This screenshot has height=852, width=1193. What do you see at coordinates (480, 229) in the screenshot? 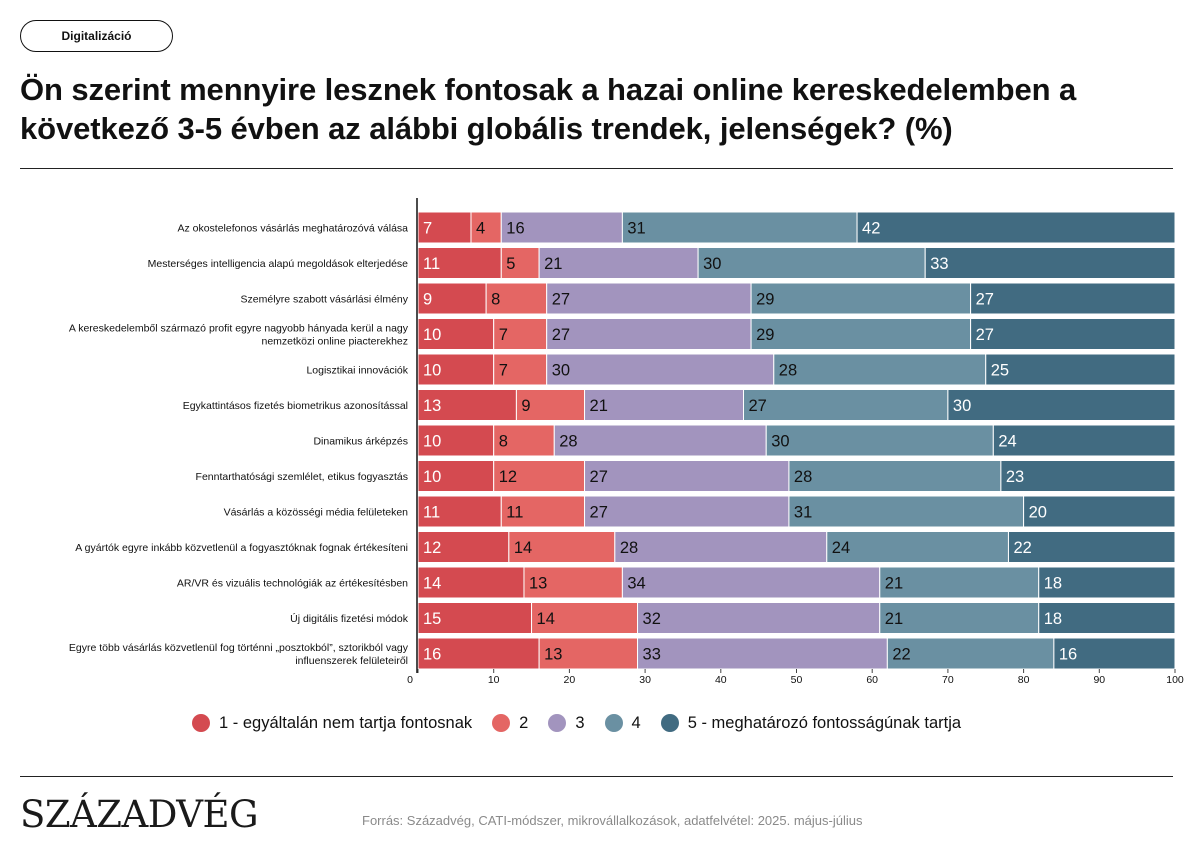
I see `bar-value-label: 4` at bounding box center [480, 229].